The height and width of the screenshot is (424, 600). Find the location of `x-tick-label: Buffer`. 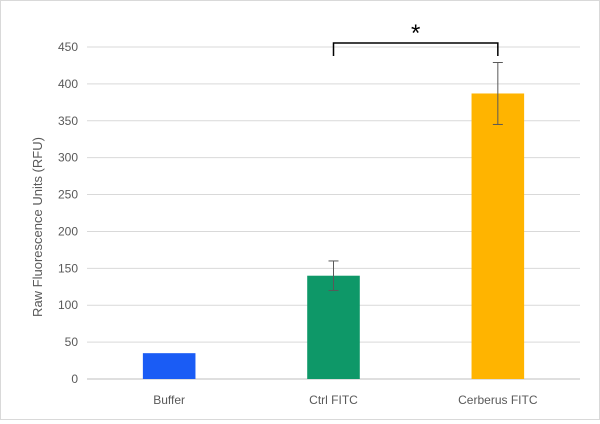

x-tick-label: Buffer is located at coordinates (169, 400).